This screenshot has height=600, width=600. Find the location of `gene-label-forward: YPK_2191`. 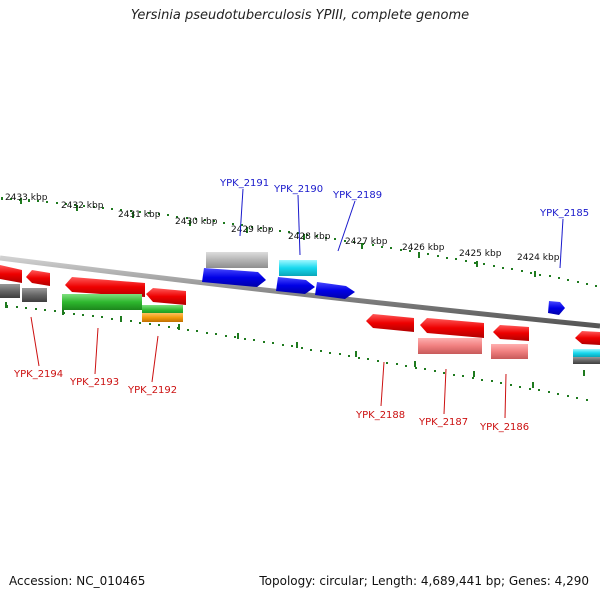

gene-label-forward: YPK_2191 is located at coordinates (244, 183).